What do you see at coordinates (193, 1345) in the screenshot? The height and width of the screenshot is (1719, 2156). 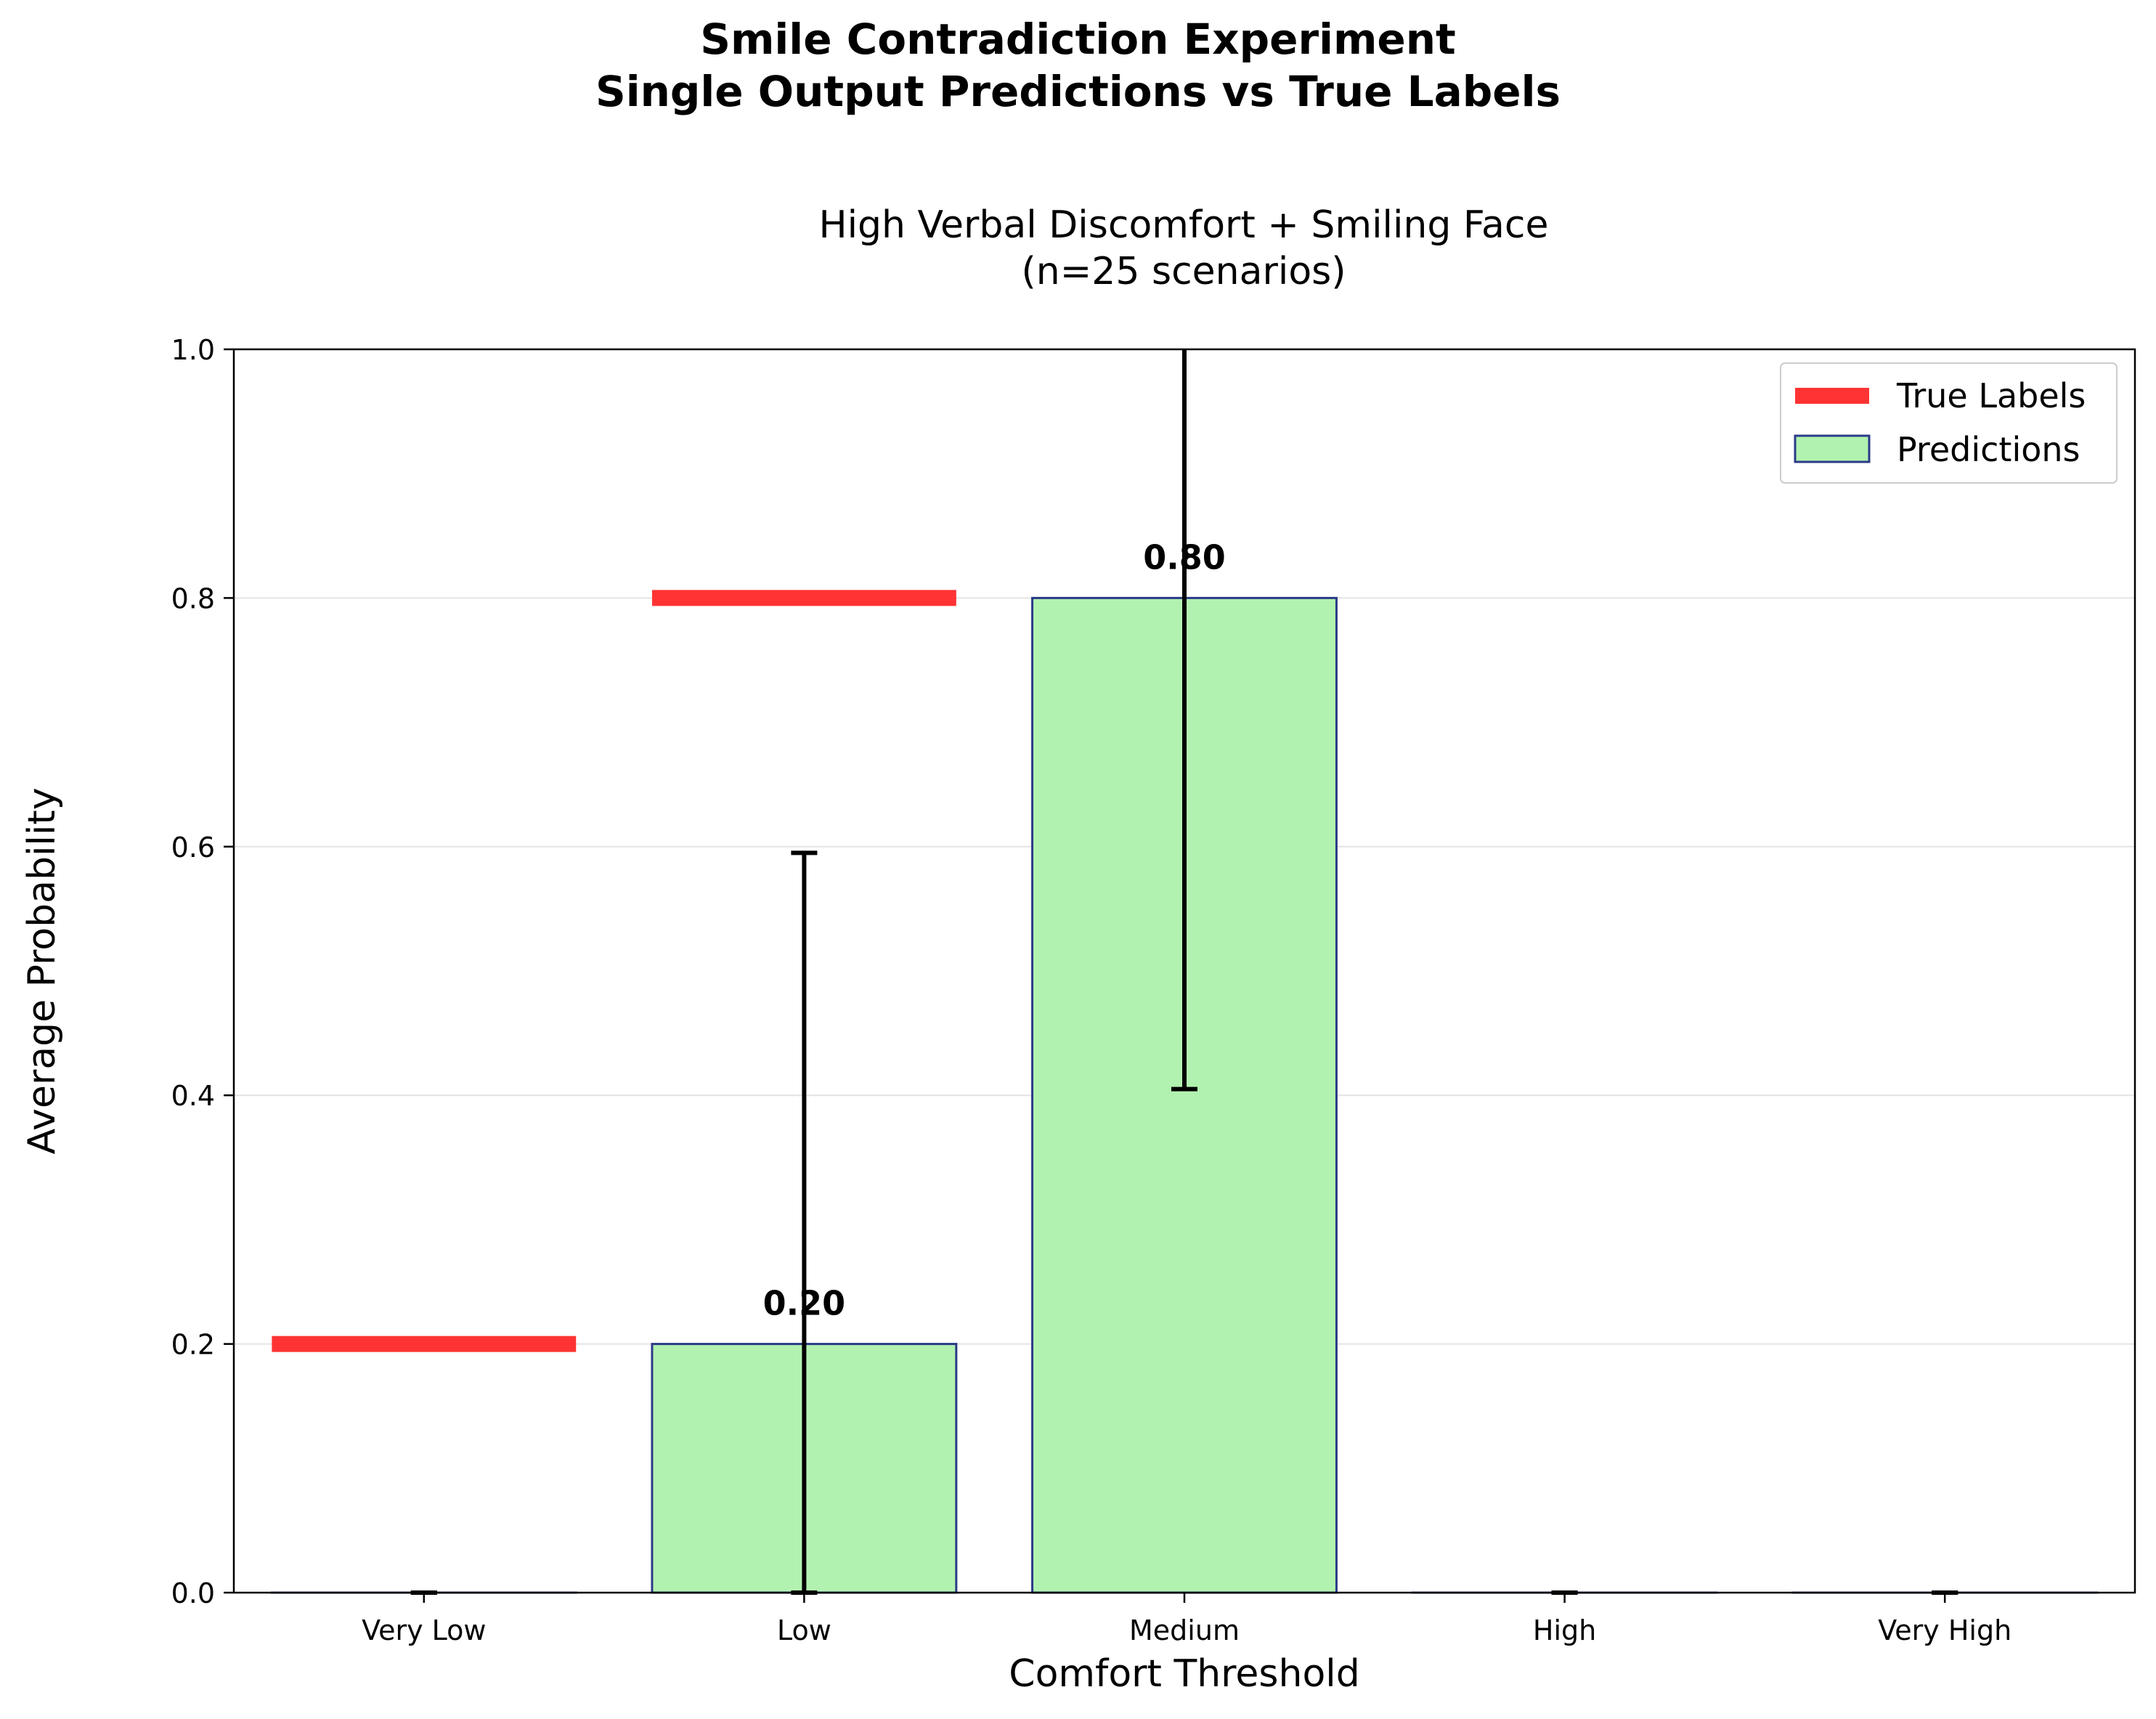 I see `y-tick-label: 0.2` at bounding box center [193, 1345].